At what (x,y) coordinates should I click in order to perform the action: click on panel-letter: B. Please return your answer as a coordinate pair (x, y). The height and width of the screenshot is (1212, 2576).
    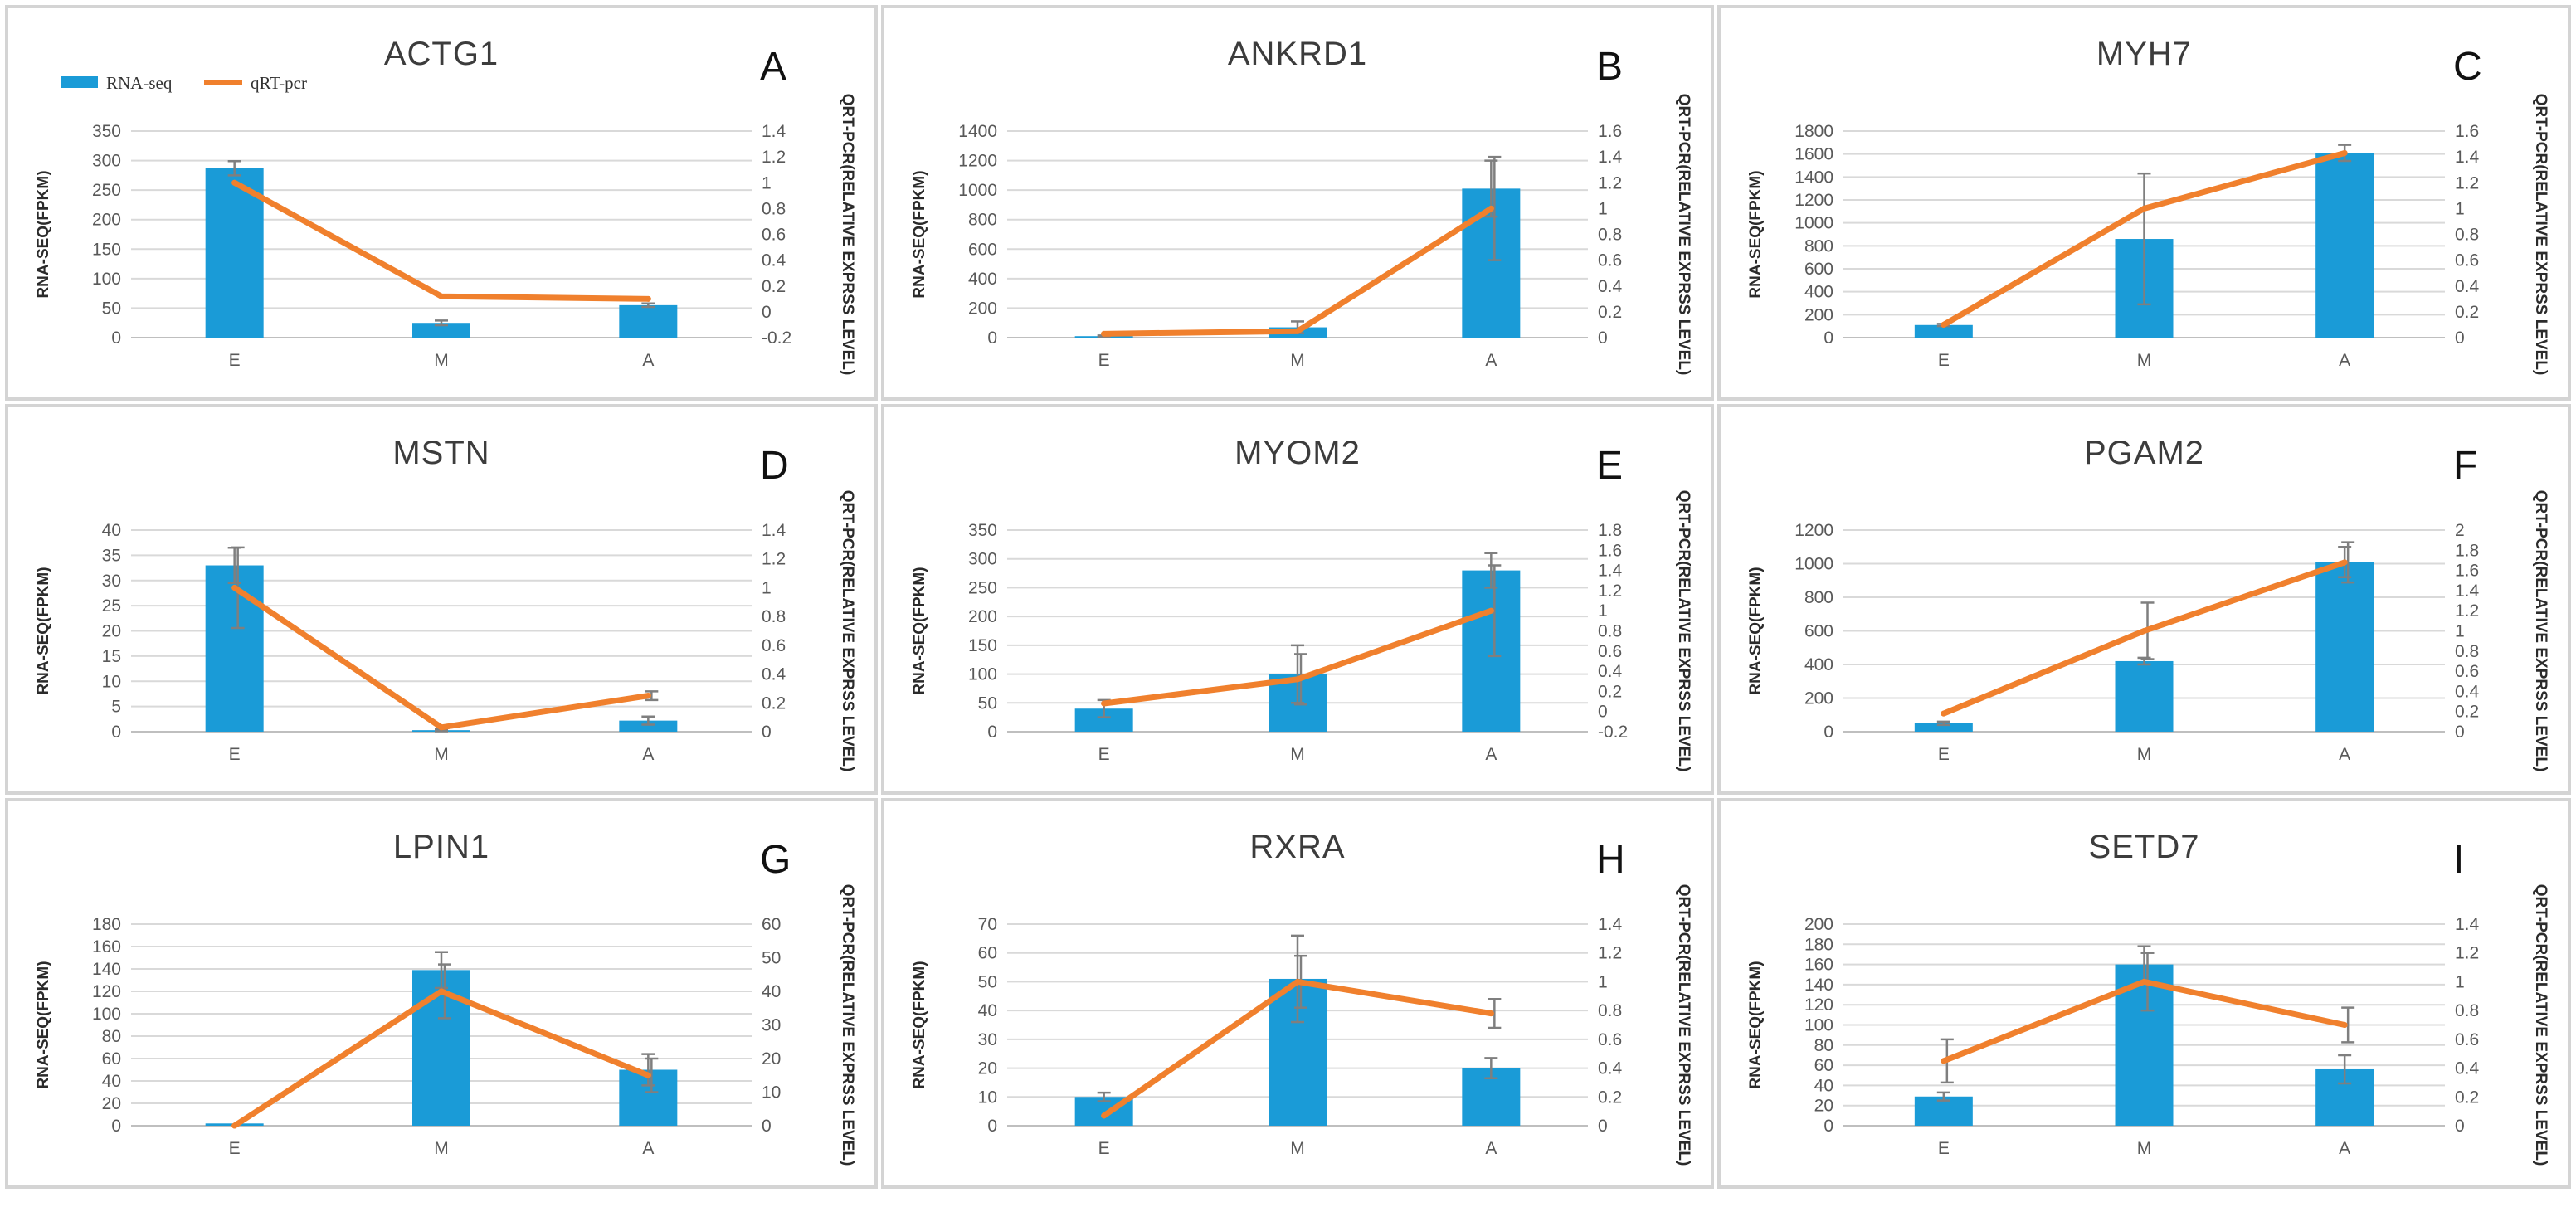
    Looking at the image, I should click on (1609, 67).